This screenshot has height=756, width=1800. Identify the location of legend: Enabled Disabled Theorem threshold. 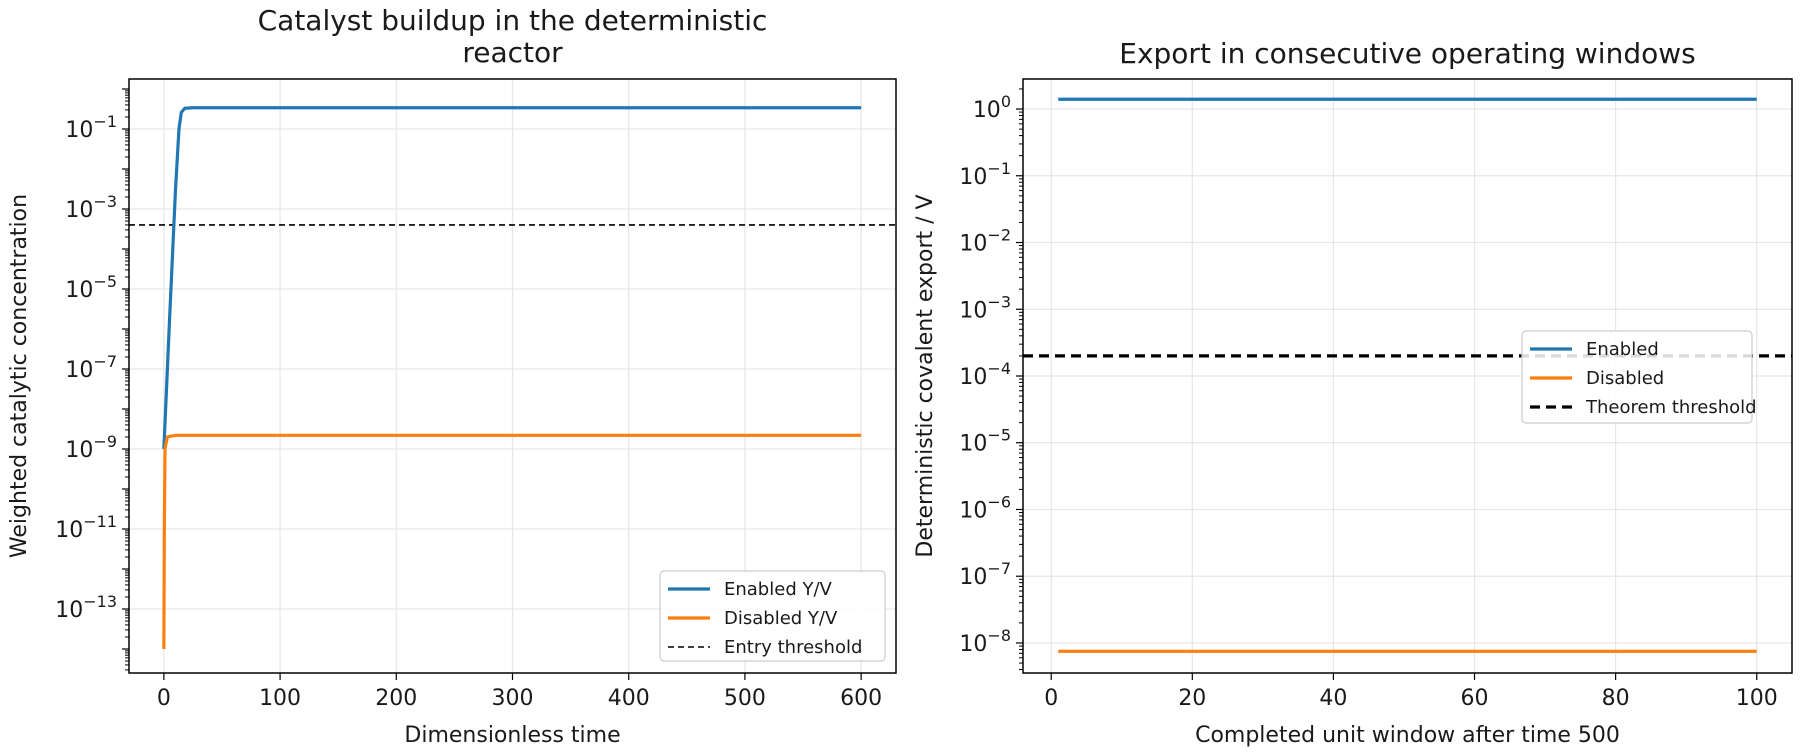
(1639, 377).